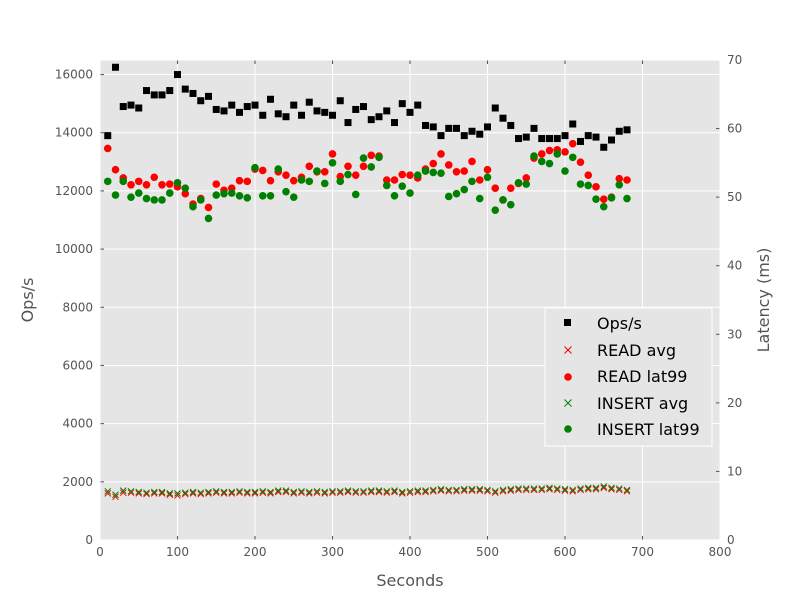  Describe the element at coordinates (255, 552) in the screenshot. I see `x-tick-label: 200` at that location.